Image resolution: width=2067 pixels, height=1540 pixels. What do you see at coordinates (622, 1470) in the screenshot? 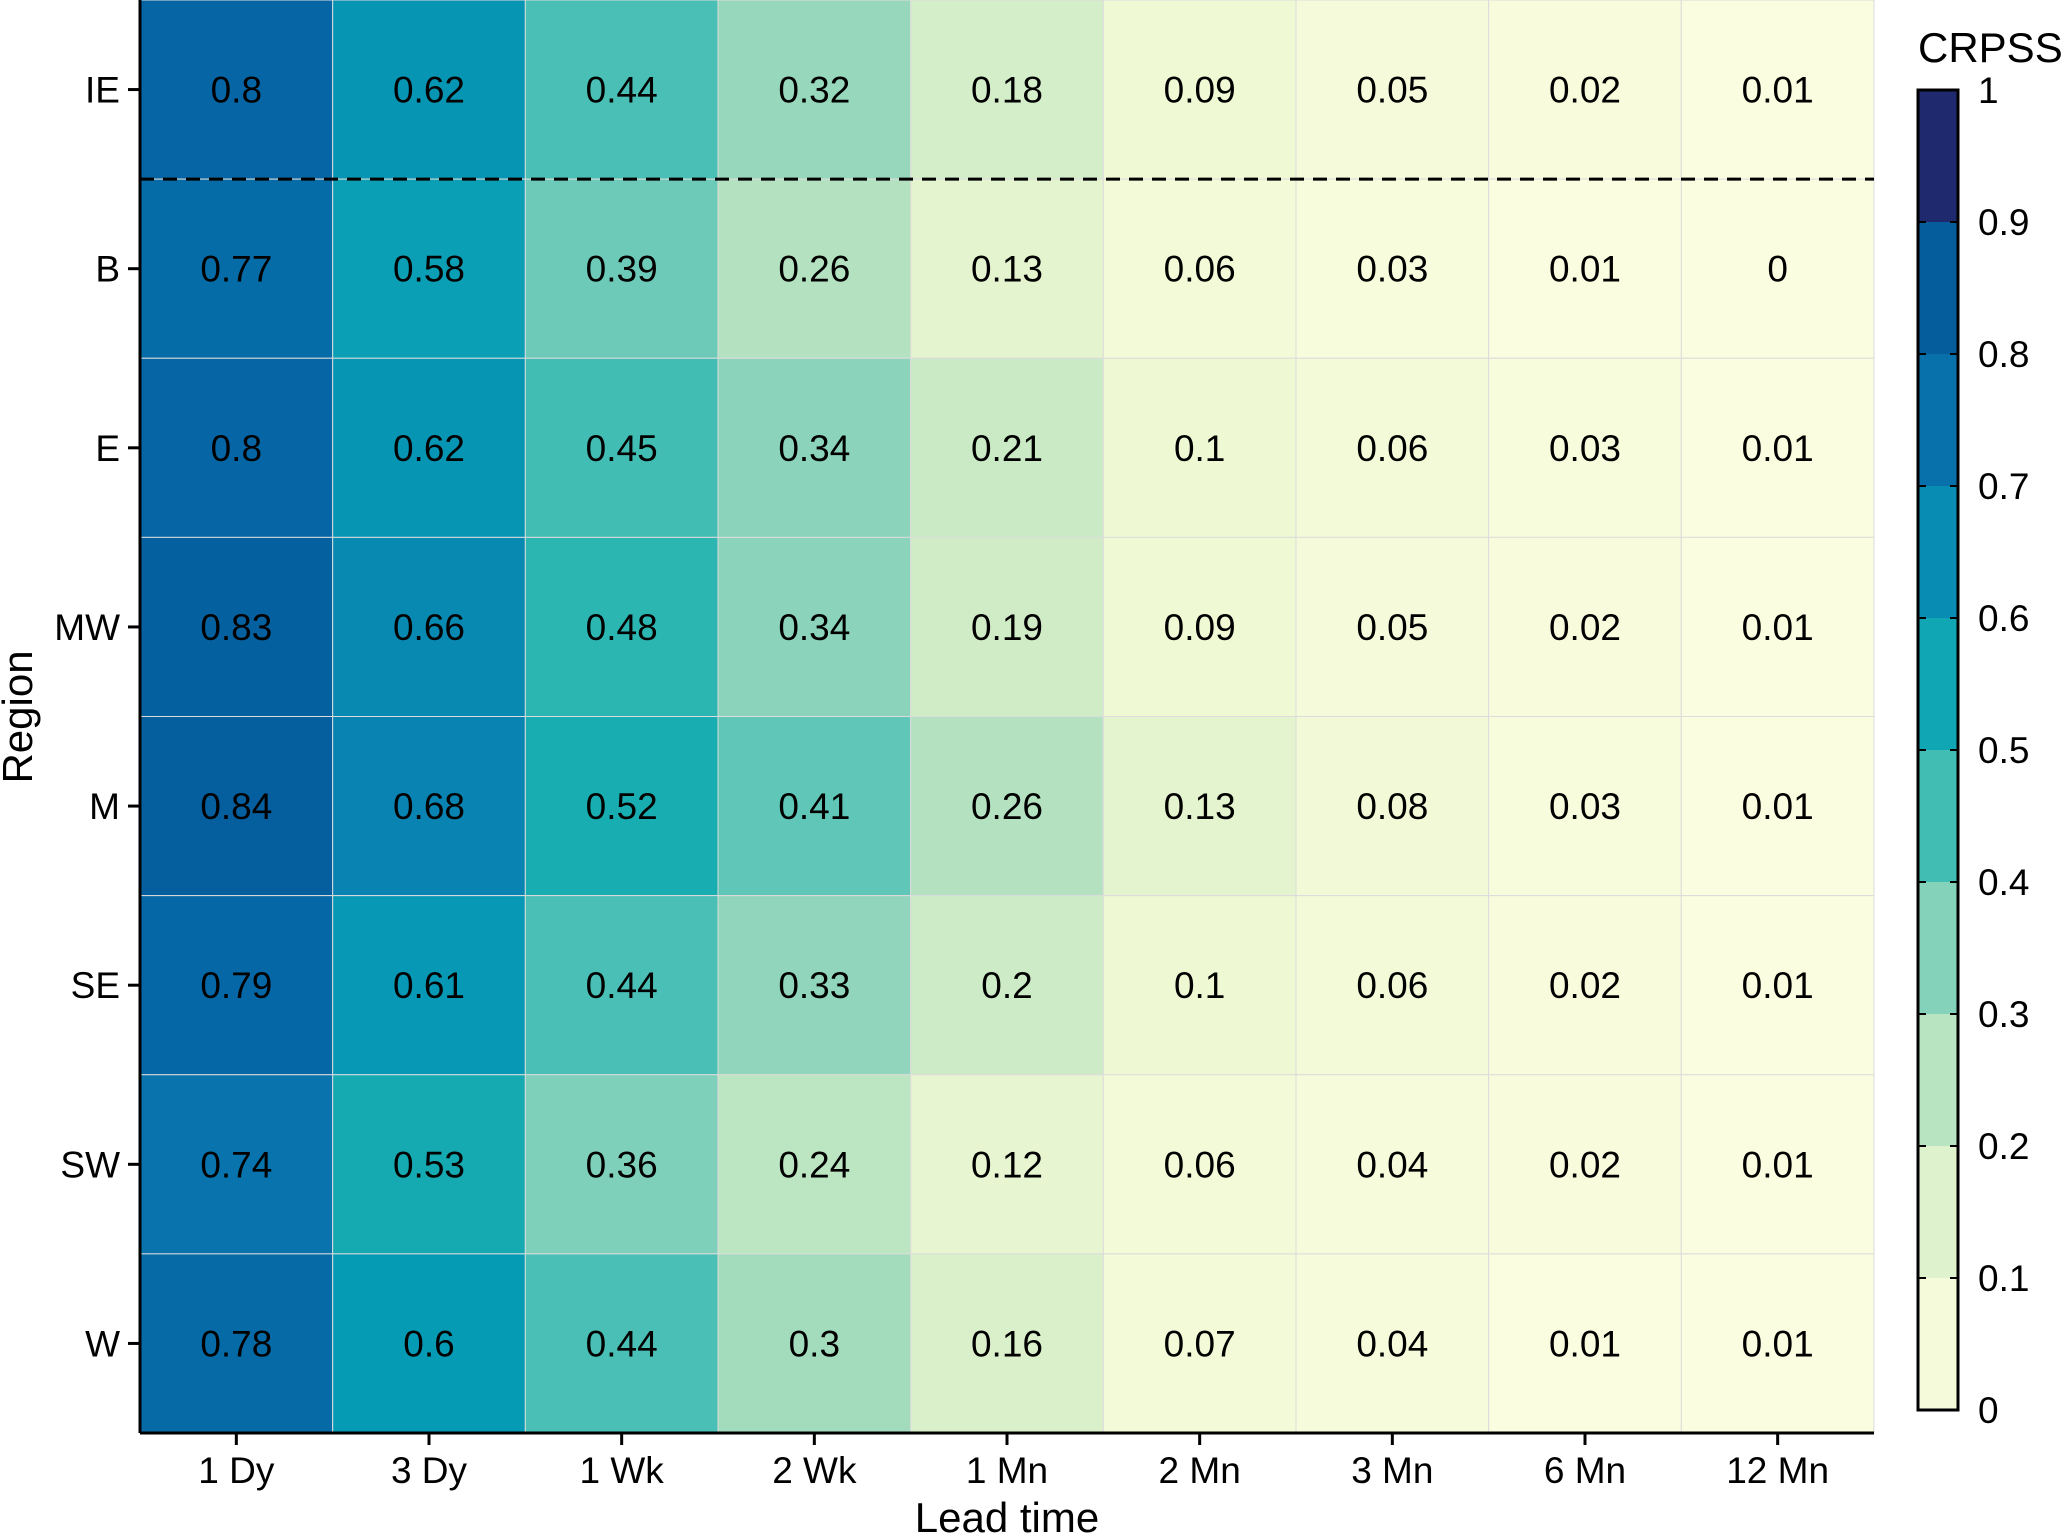
I see `x-tick-label: 1 Wk` at bounding box center [622, 1470].